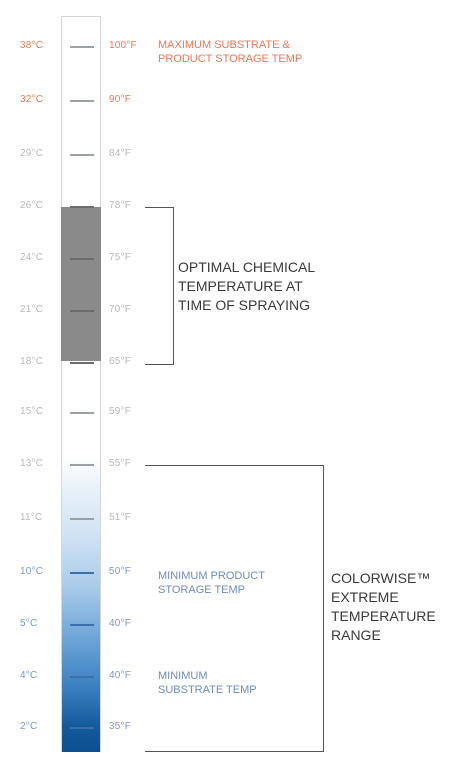 Image resolution: width=474 pixels, height=757 pixels. Describe the element at coordinates (31, 517) in the screenshot. I see `scale-label-celsius: 11°C` at that location.